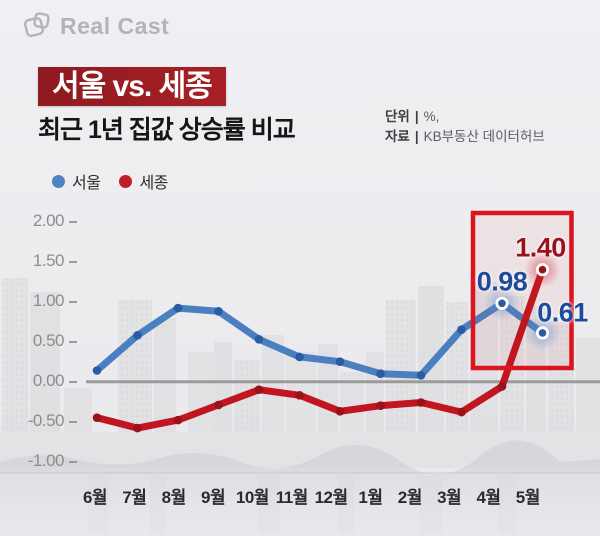  I want to click on meta-line: 자료 | KB부동산 데이터허브, so click(465, 137).